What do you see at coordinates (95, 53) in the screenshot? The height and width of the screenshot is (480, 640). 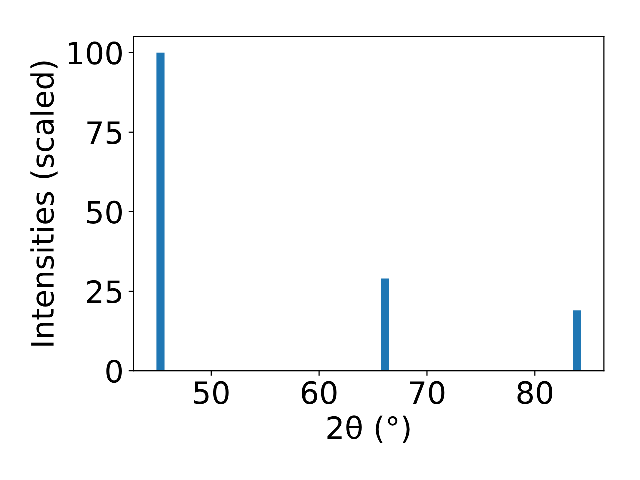 I see `y-tick-label: 100` at bounding box center [95, 53].